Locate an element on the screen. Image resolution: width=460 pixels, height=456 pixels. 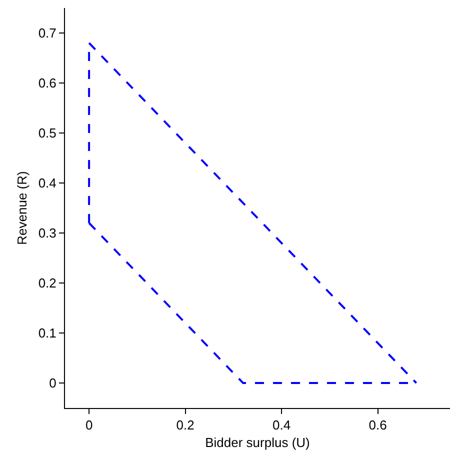
x-tick-label: 0.4 is located at coordinates (281, 425).